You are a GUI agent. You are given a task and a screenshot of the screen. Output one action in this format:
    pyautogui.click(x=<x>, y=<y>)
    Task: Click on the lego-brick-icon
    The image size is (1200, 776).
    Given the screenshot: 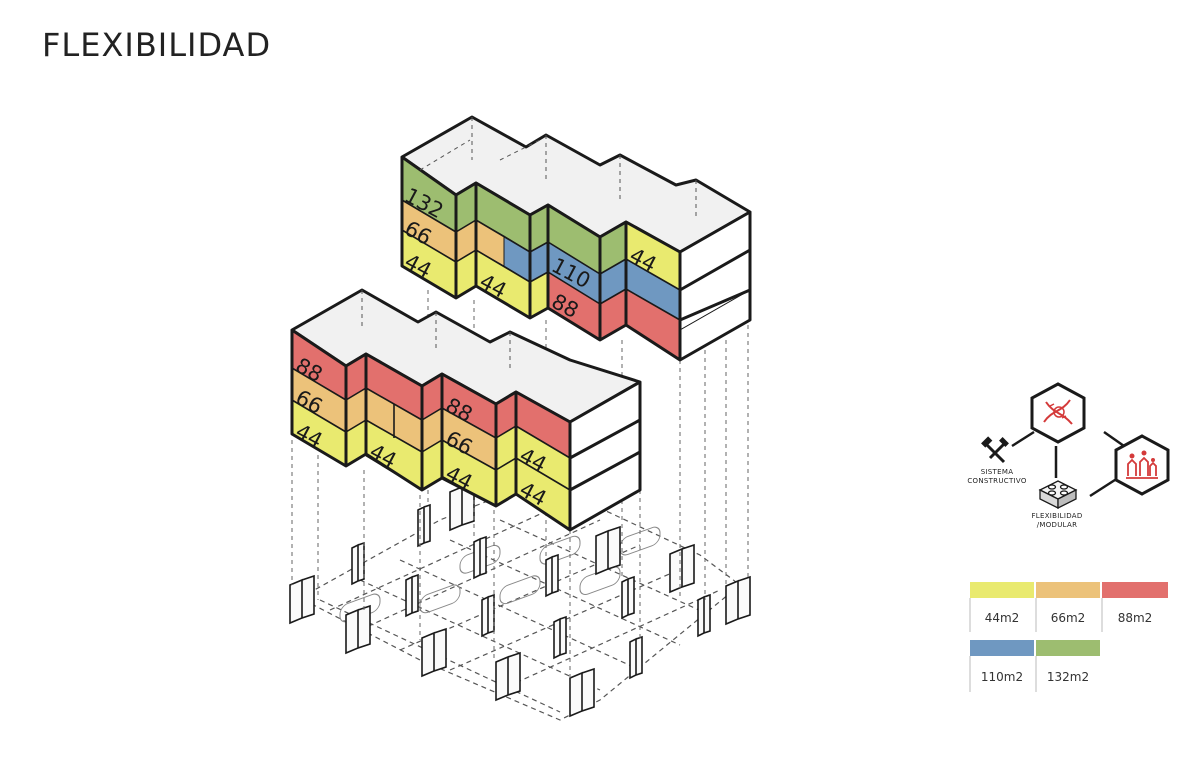 What is the action you would take?
    pyautogui.click(x=1058, y=495)
    